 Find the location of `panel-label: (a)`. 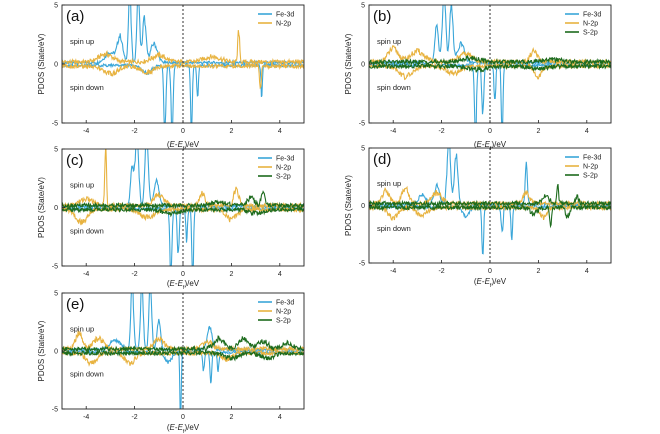

panel-label: (a) is located at coordinates (75, 16).